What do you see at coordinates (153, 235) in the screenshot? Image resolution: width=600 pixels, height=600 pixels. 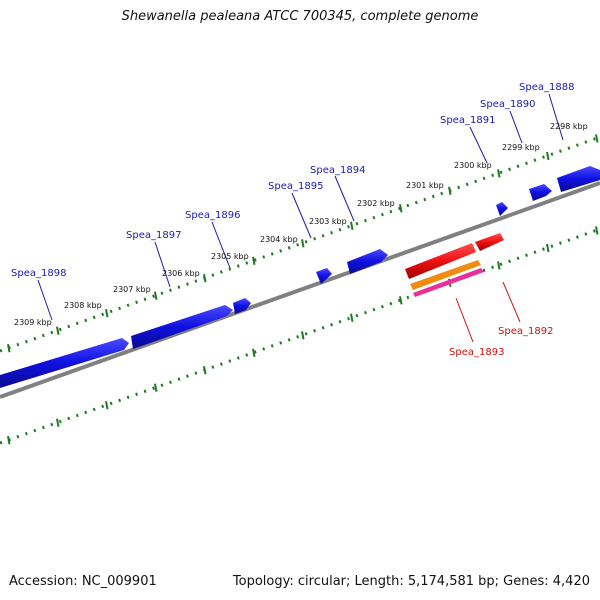 I see `gene-label-spea-1897: Spea_1897` at bounding box center [153, 235].